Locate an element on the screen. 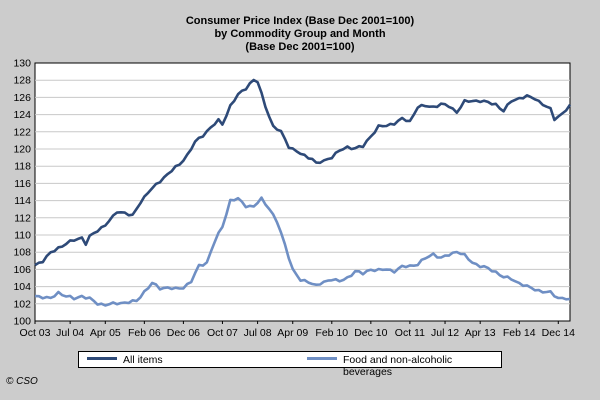 This screenshot has height=400, width=600. y-tick-label: 114 is located at coordinates (22, 201).